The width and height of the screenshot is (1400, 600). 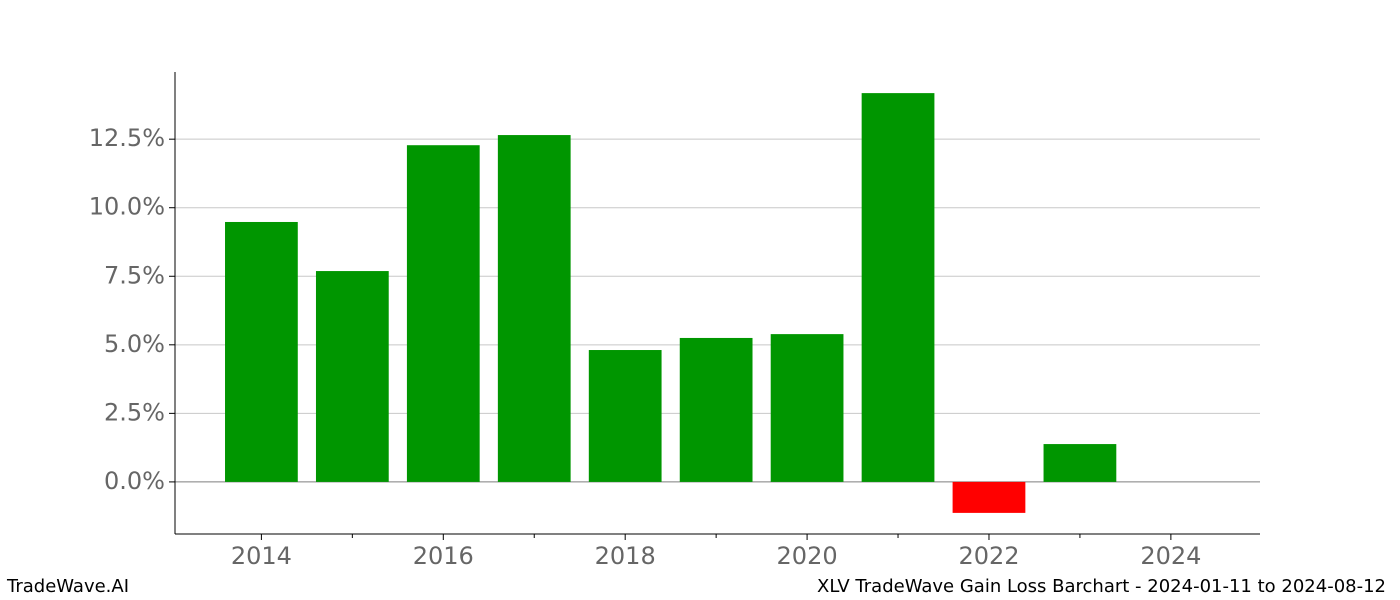 I want to click on y-tick-label: 10.0%, so click(x=127, y=207).